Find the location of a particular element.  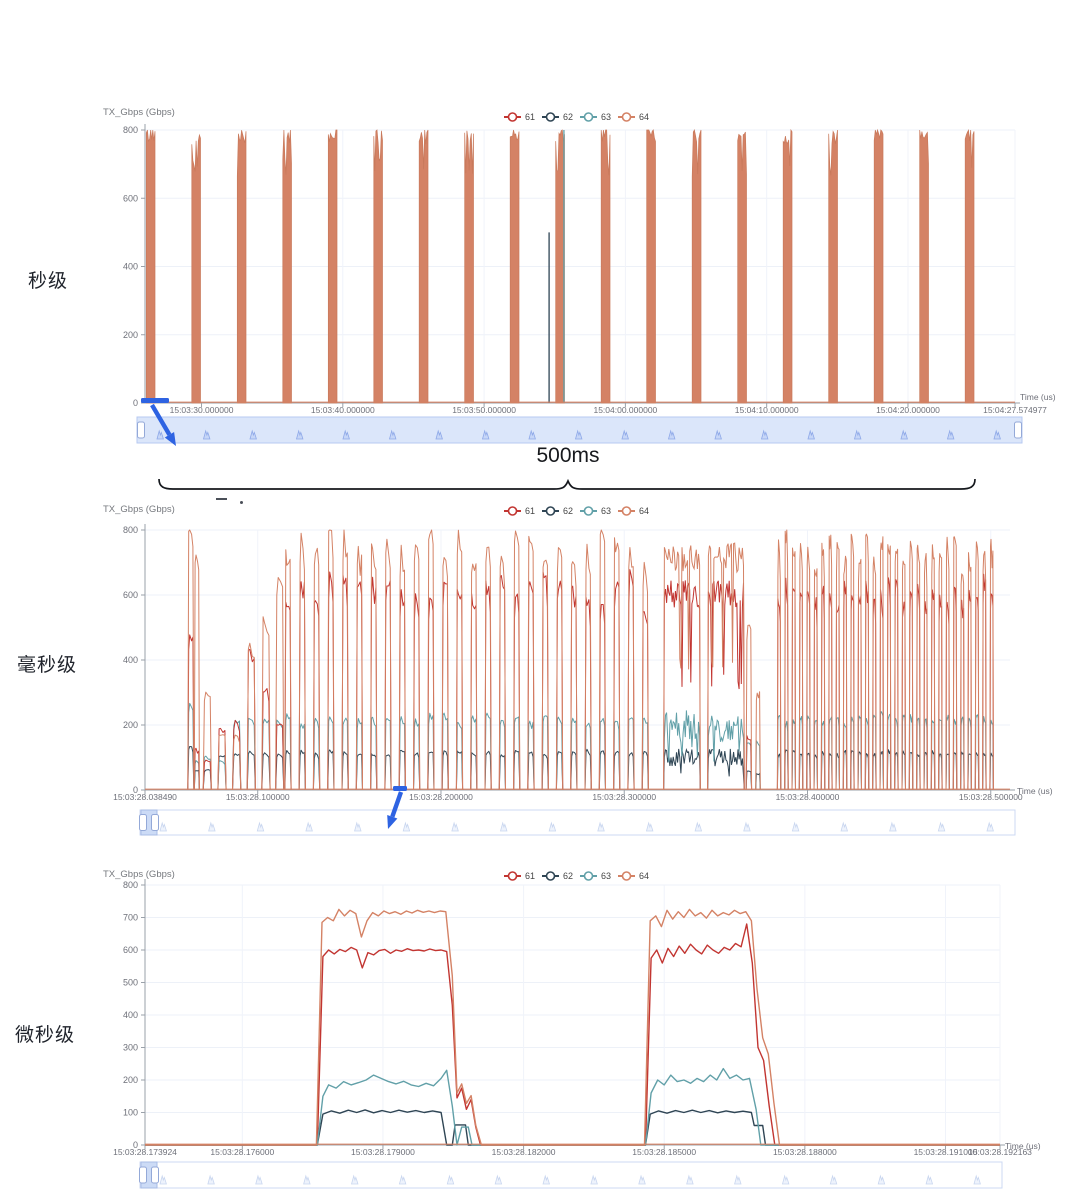

x-axis-tick-label: 15:03:50.000000 is located at coordinates (484, 410).